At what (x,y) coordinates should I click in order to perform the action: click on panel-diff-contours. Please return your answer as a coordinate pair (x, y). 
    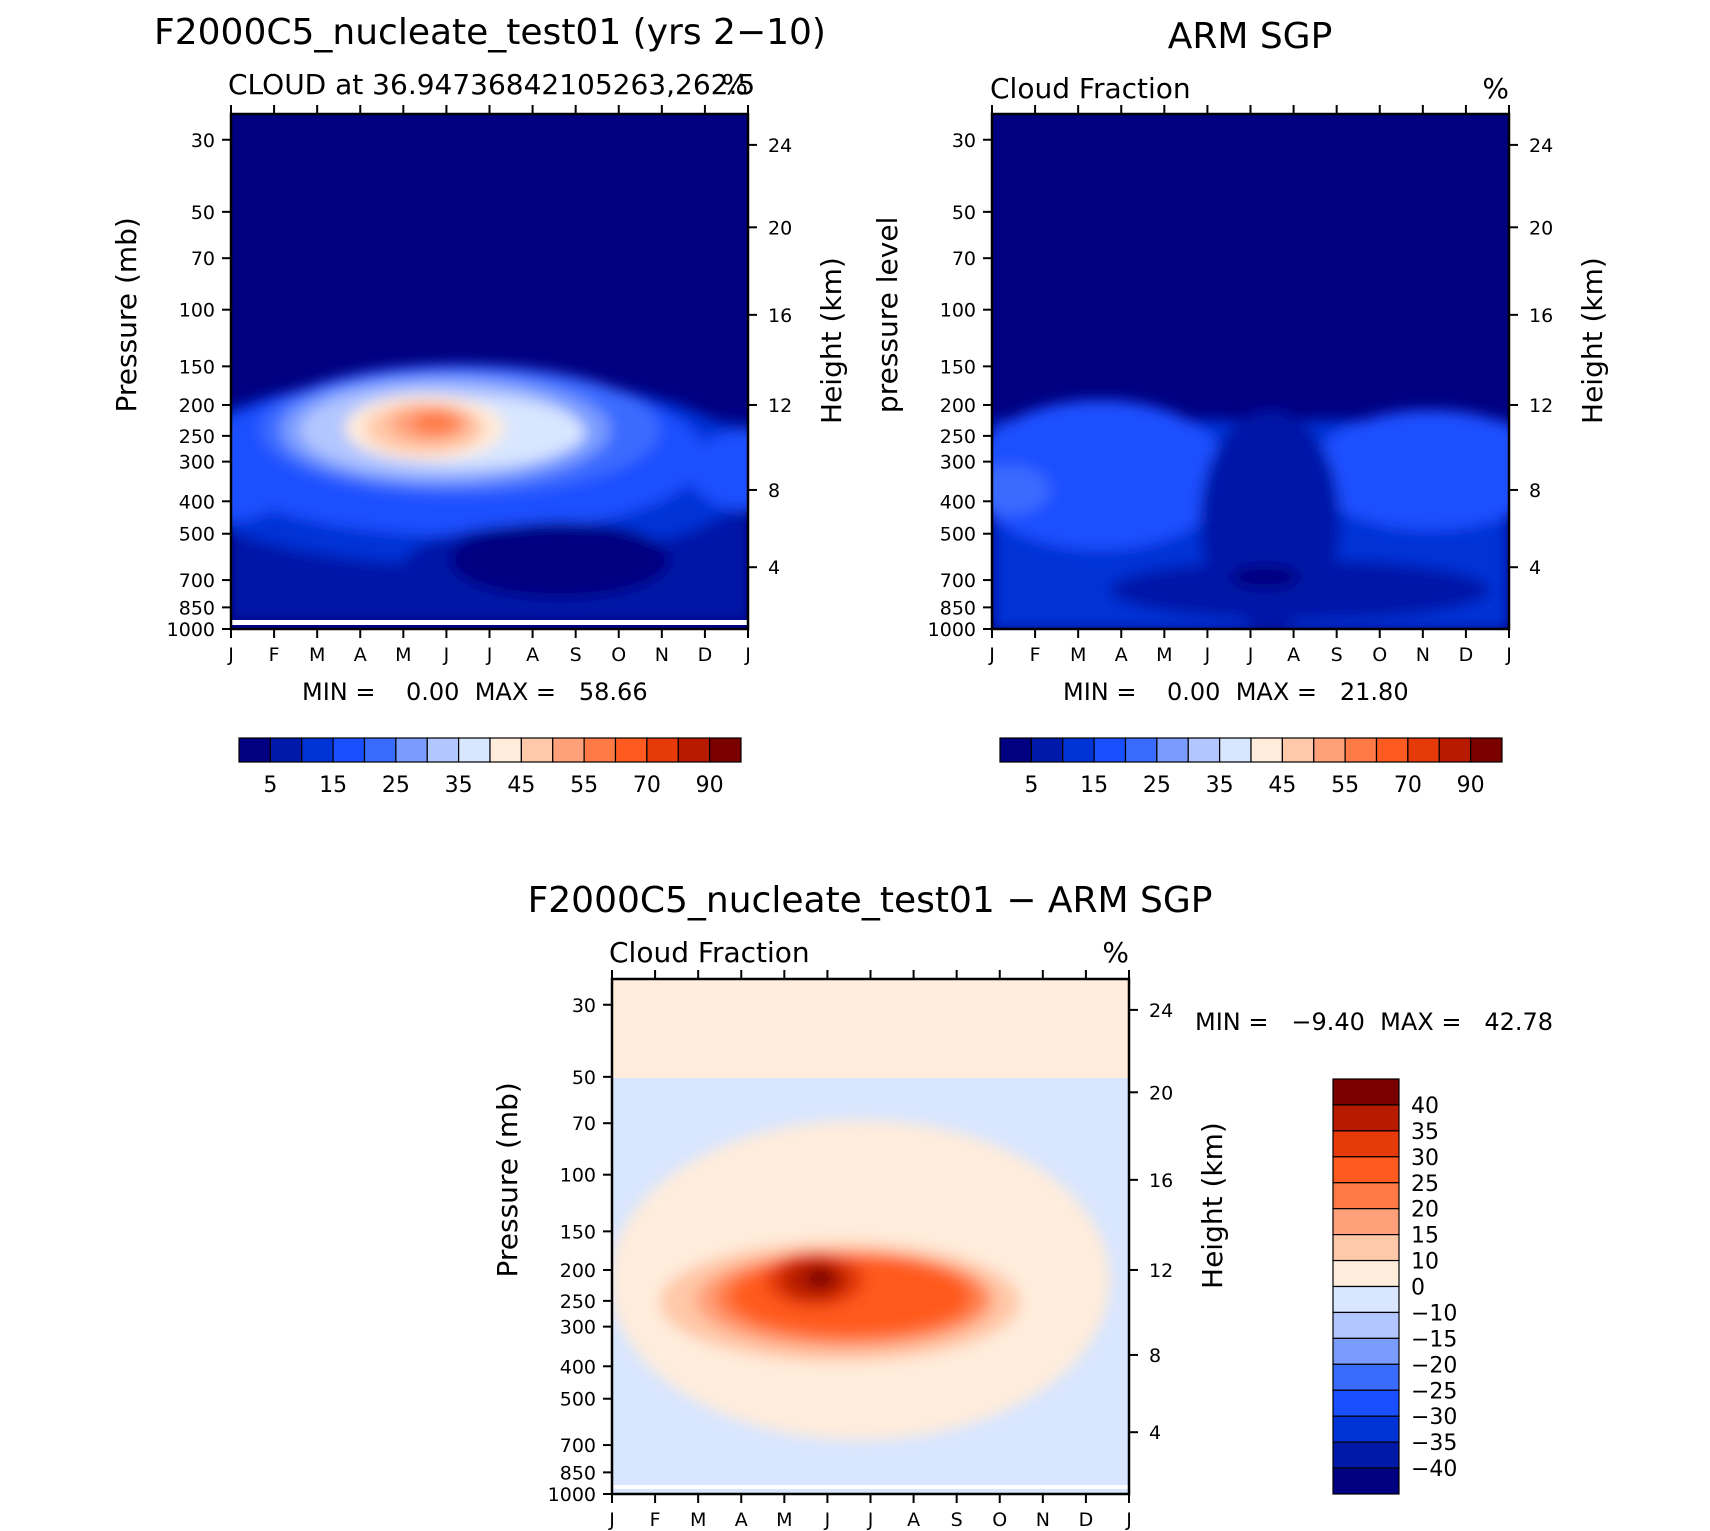
    Looking at the image, I should click on (870, 1236).